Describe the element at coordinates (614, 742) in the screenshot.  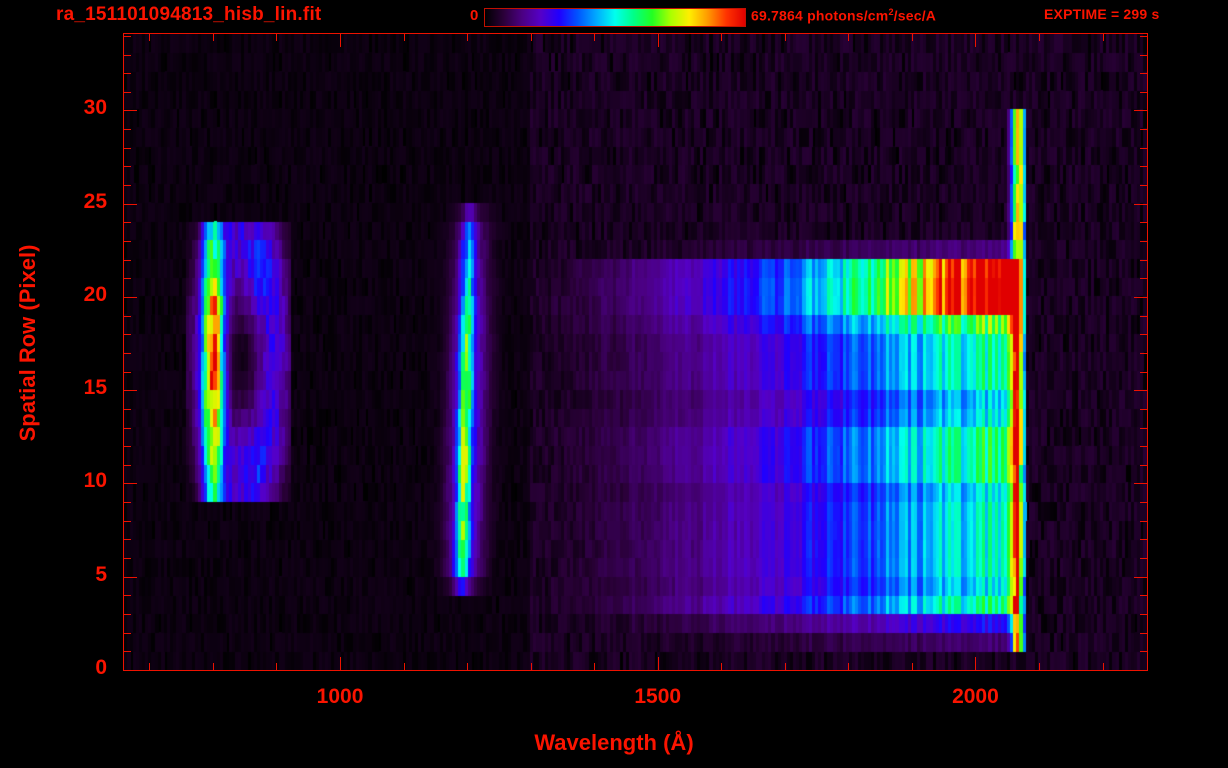
I see `x-axis-title: Wavelength (Å)` at that location.